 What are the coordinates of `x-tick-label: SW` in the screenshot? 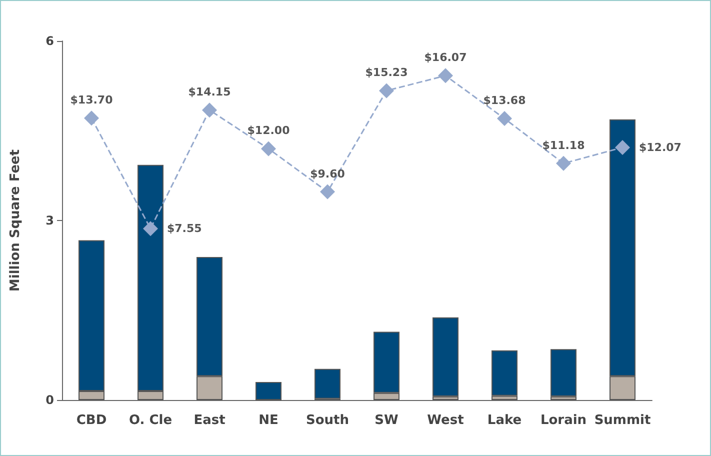 It's located at (386, 420).